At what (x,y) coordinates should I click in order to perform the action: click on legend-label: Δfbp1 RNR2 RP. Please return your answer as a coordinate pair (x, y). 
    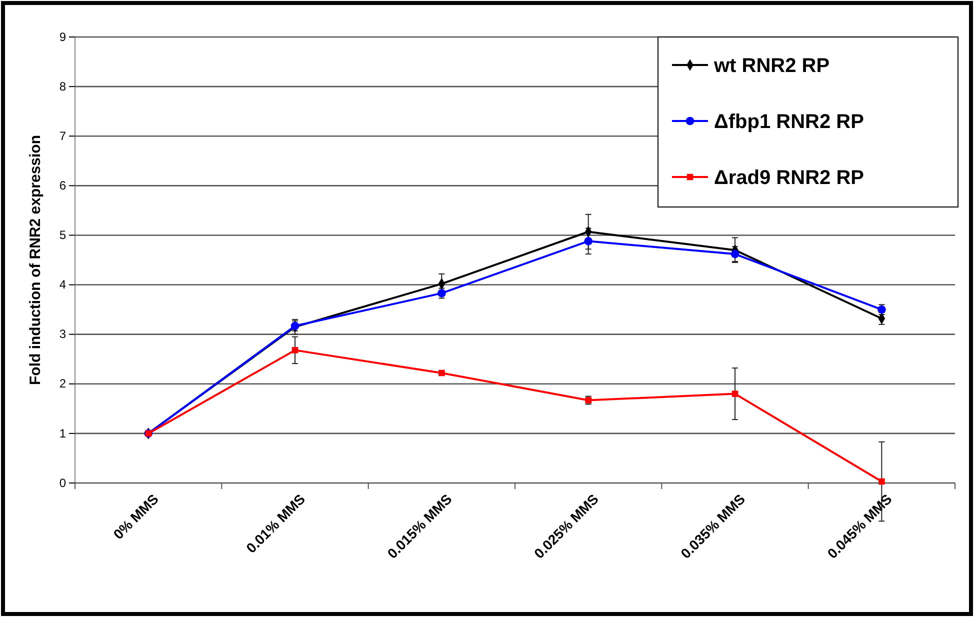
    Looking at the image, I should click on (789, 122).